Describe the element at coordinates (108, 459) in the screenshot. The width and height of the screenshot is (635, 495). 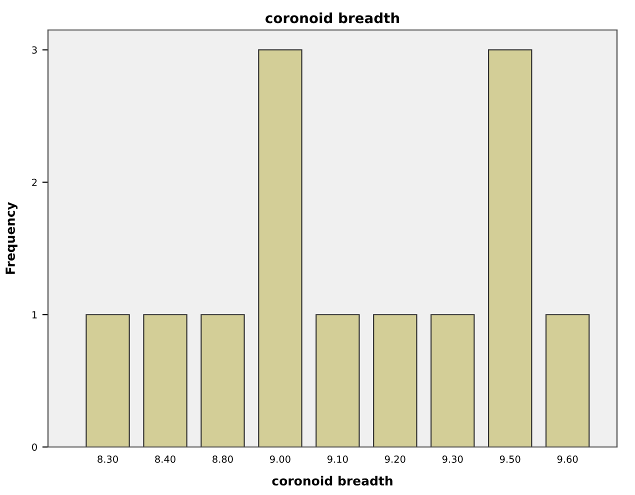
I see `x-tick-label: 8.30` at that location.